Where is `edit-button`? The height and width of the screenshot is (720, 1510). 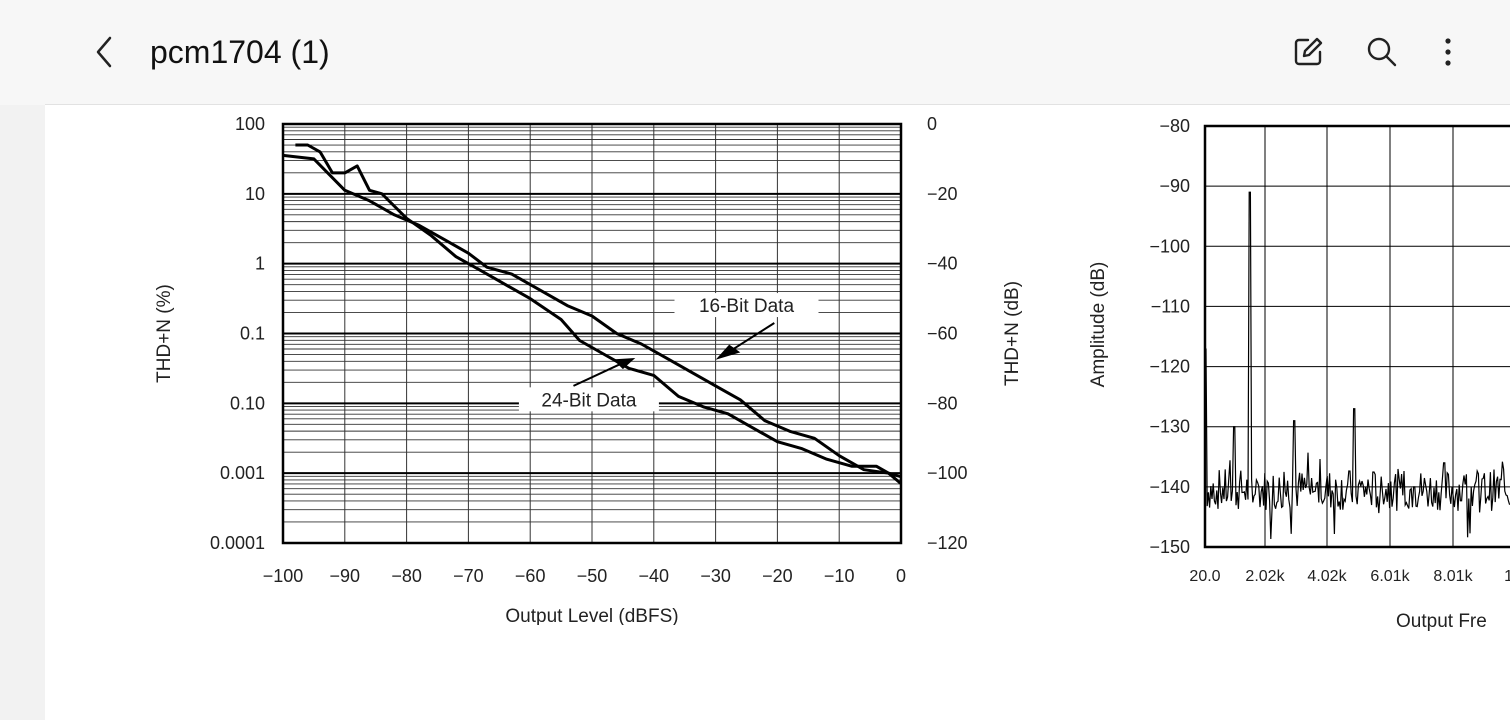
edit-button is located at coordinates (1308, 52).